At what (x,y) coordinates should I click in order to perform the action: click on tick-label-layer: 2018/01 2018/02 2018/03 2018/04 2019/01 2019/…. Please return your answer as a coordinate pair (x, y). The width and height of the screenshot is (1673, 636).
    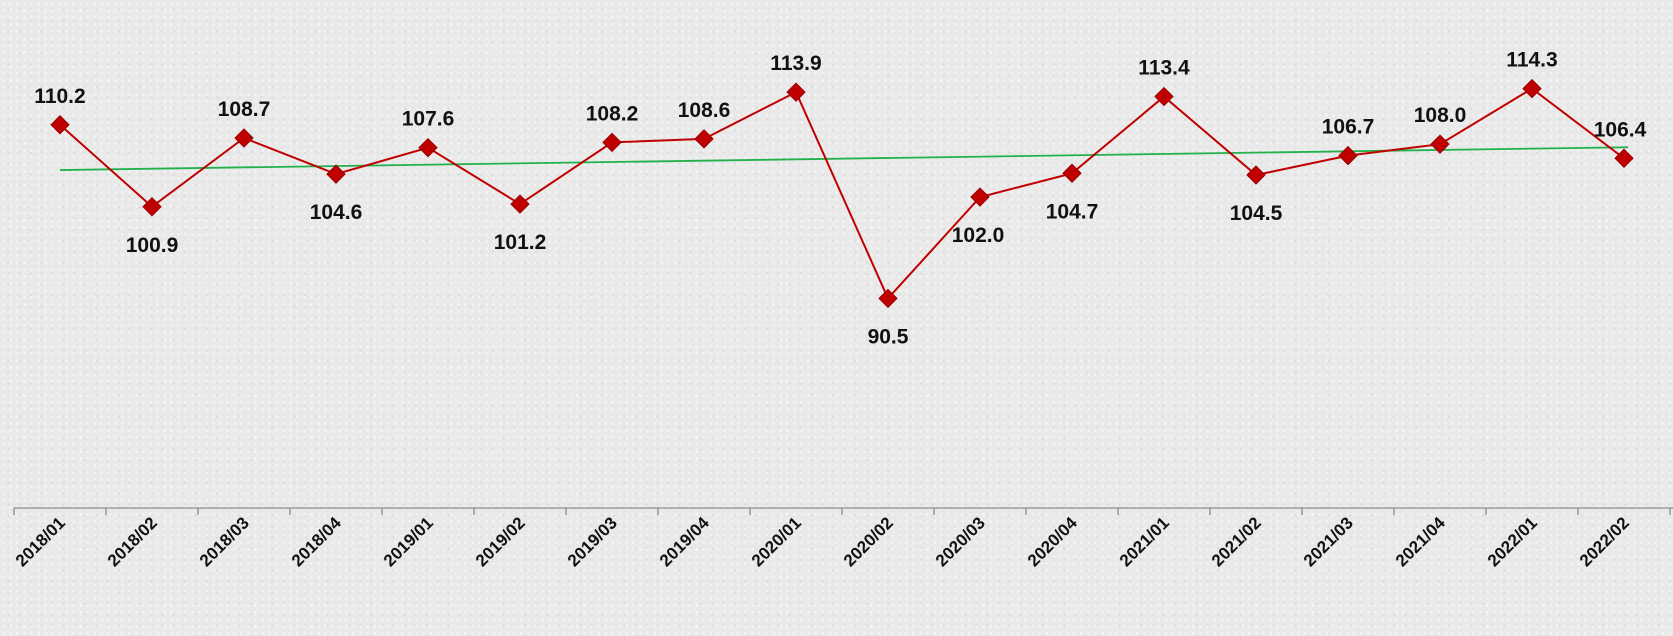
    Looking at the image, I should click on (822, 541).